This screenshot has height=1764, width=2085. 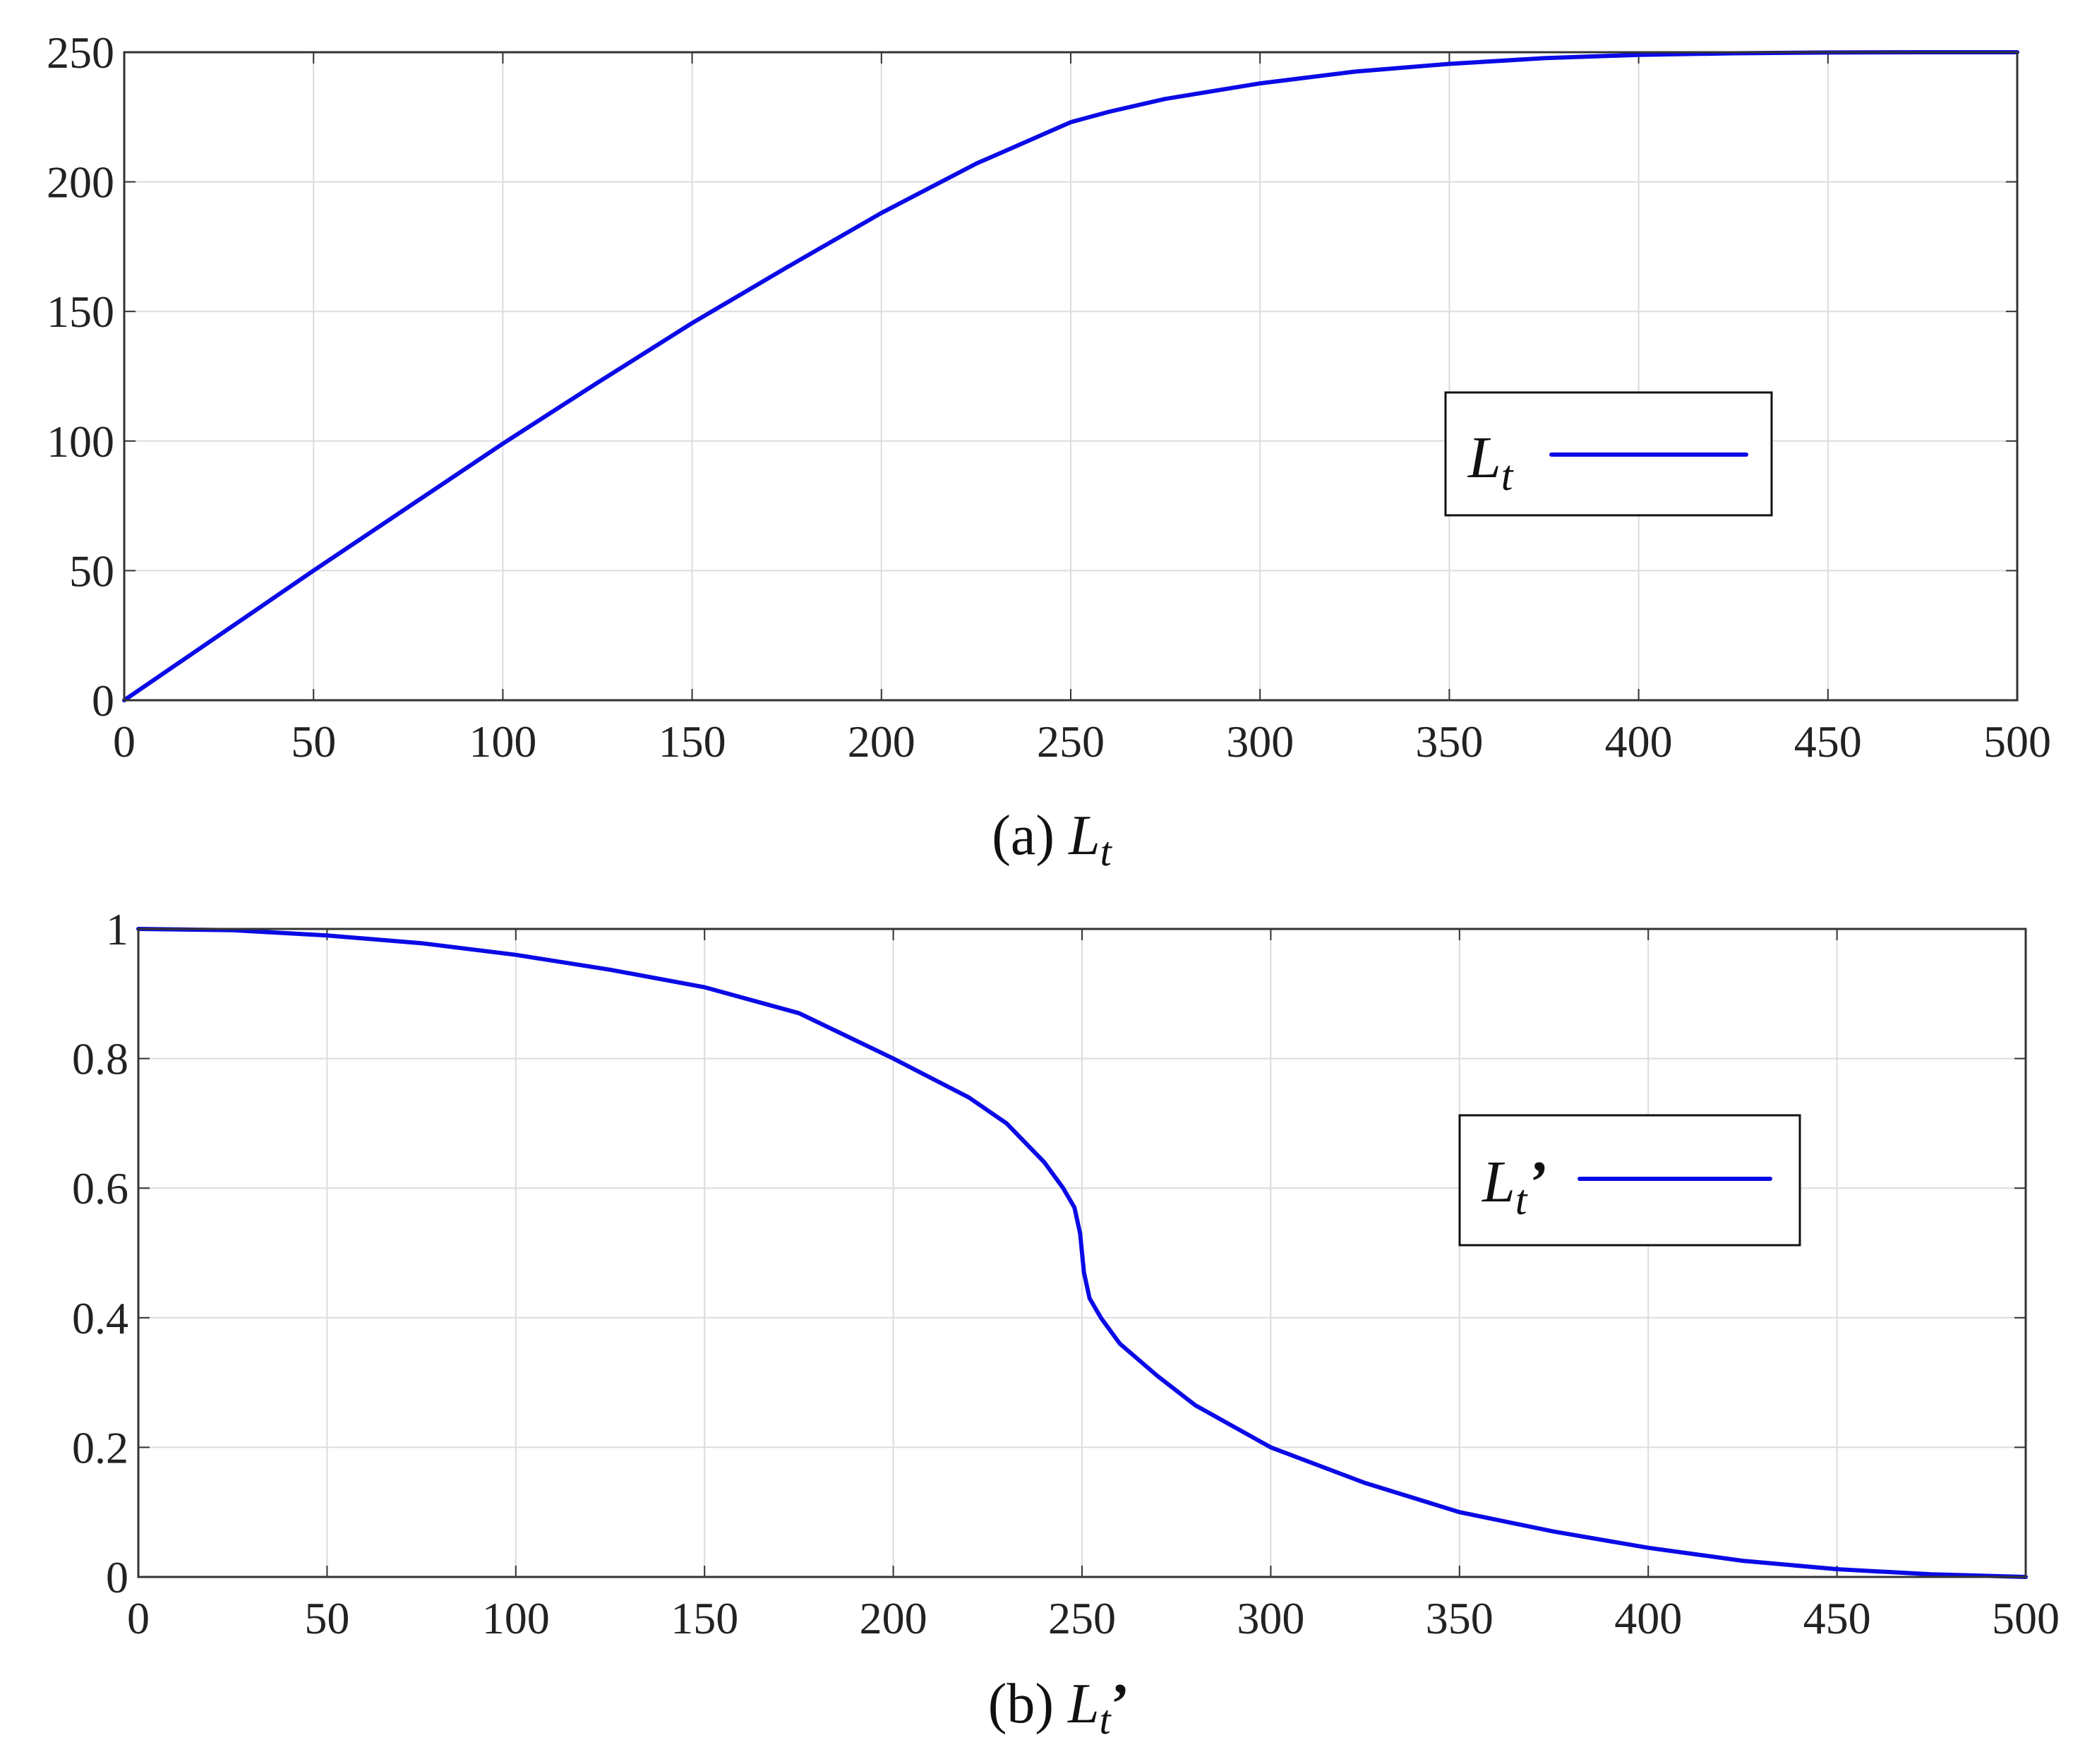 What do you see at coordinates (1536, 1182) in the screenshot?
I see `legend-suffix-b: ’` at bounding box center [1536, 1182].